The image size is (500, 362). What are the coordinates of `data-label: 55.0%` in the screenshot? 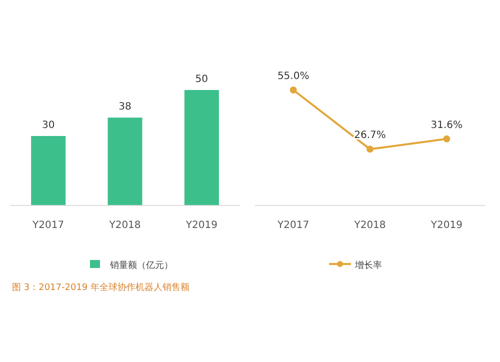 It's located at (293, 76).